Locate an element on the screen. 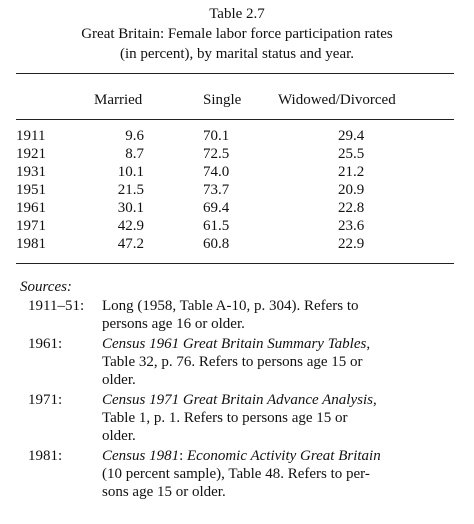  cell-widowed-divorced: 29.4 is located at coordinates (351, 136).